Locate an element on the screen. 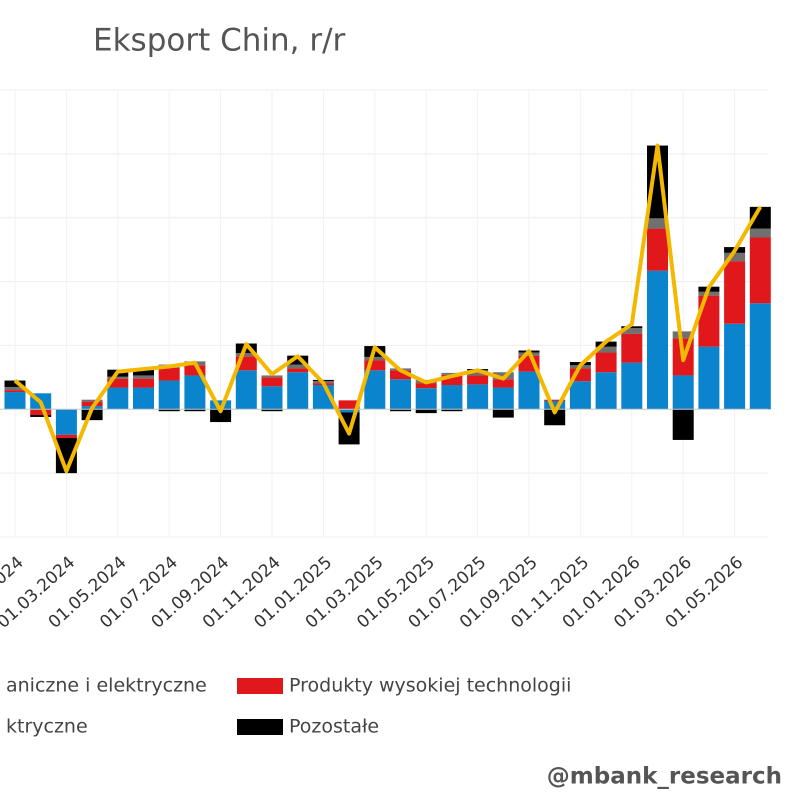  legend-label: aniczne i elektryczne is located at coordinates (106, 686).